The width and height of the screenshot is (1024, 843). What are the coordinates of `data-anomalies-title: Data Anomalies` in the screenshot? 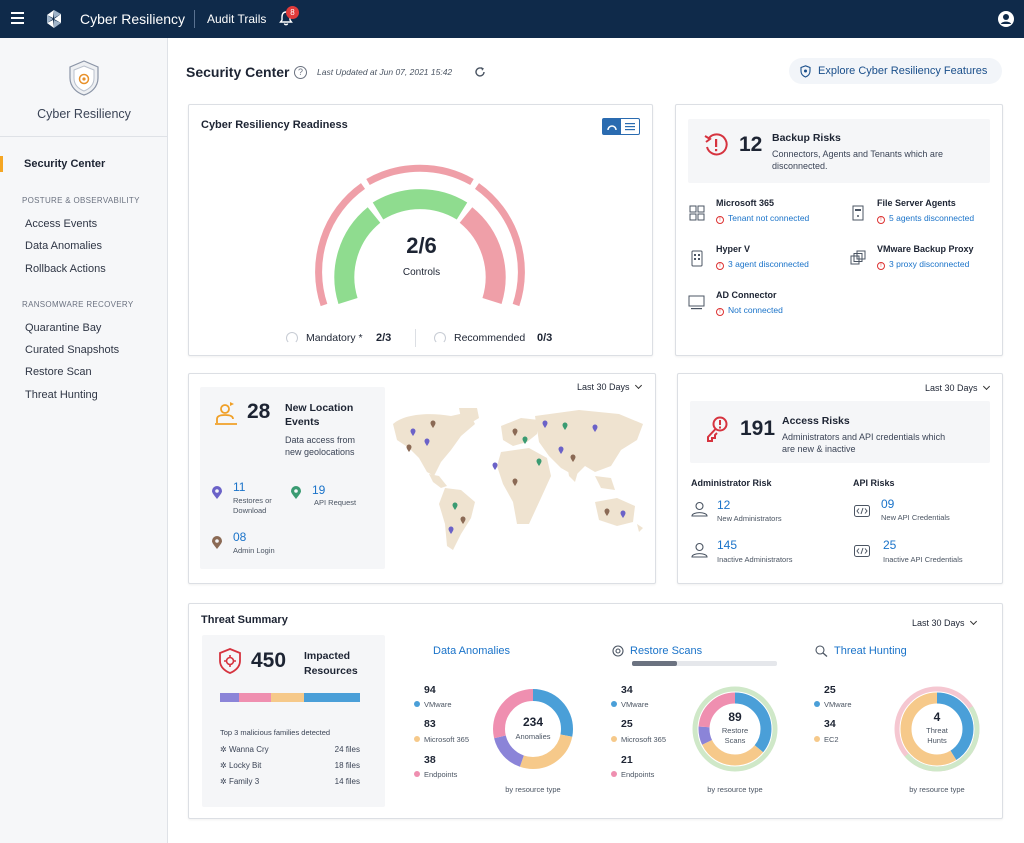 It's located at (472, 651).